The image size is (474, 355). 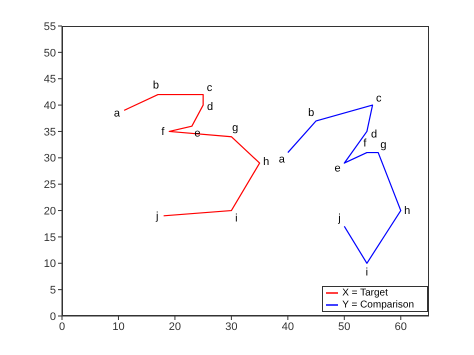 What do you see at coordinates (337, 168) in the screenshot?
I see `annotation: e` at bounding box center [337, 168].